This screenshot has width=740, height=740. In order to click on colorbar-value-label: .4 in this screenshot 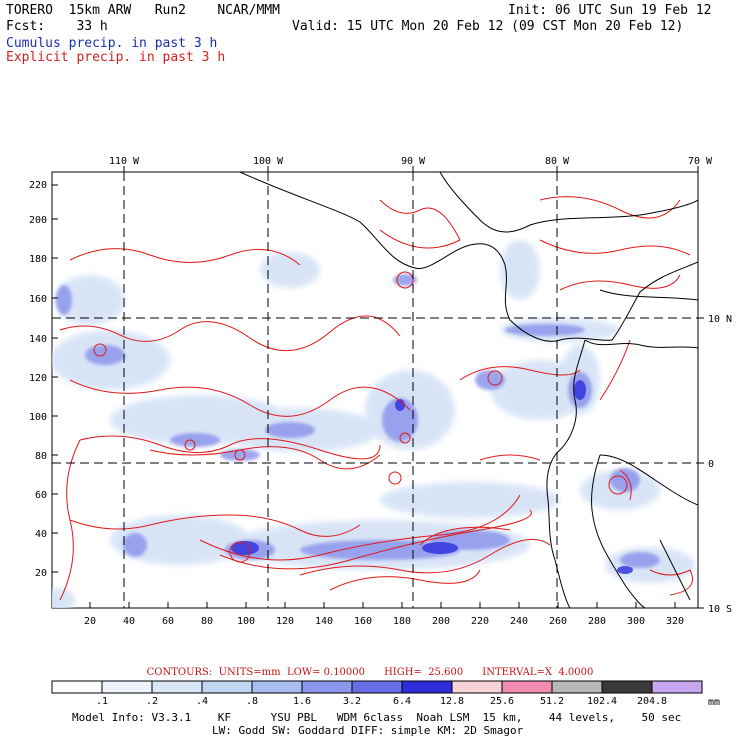, I will do `click(202, 701)`.